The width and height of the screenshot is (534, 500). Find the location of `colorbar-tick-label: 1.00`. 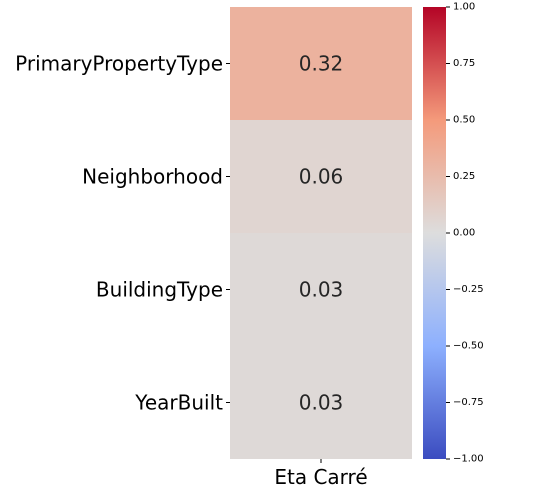

colorbar-tick-label: 1.00 is located at coordinates (464, 7).